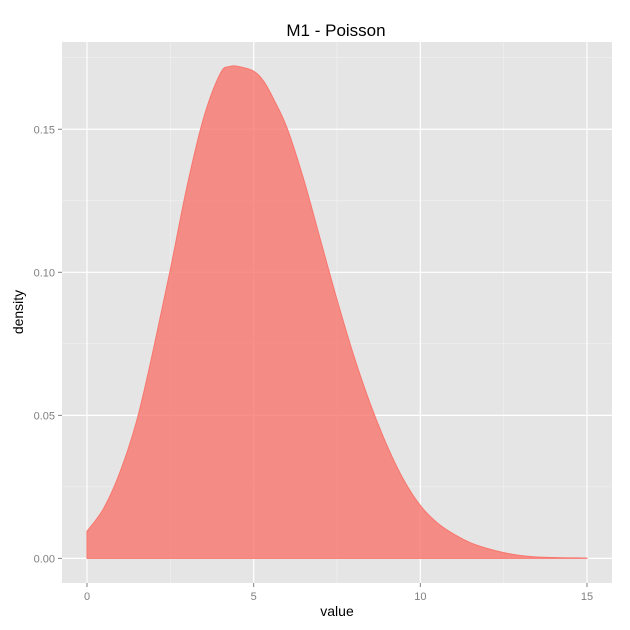  I want to click on y-tick-label: 0.10, so click(44, 273).